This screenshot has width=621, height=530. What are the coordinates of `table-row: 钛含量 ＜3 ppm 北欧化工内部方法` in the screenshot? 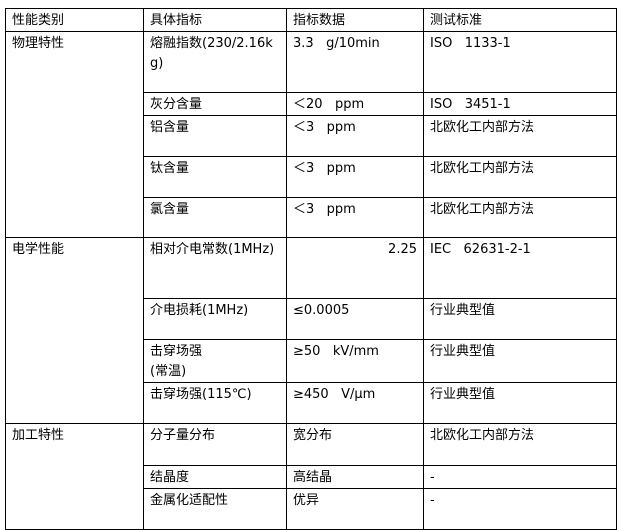 It's located at (311, 177).